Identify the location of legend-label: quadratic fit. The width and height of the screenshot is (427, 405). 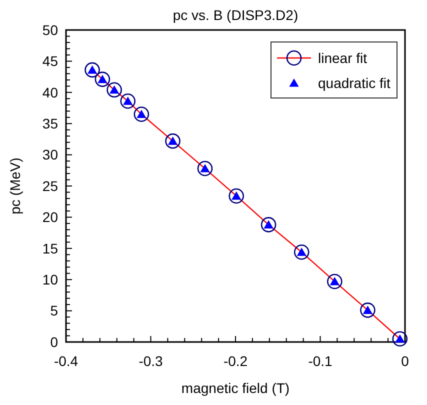
(354, 82).